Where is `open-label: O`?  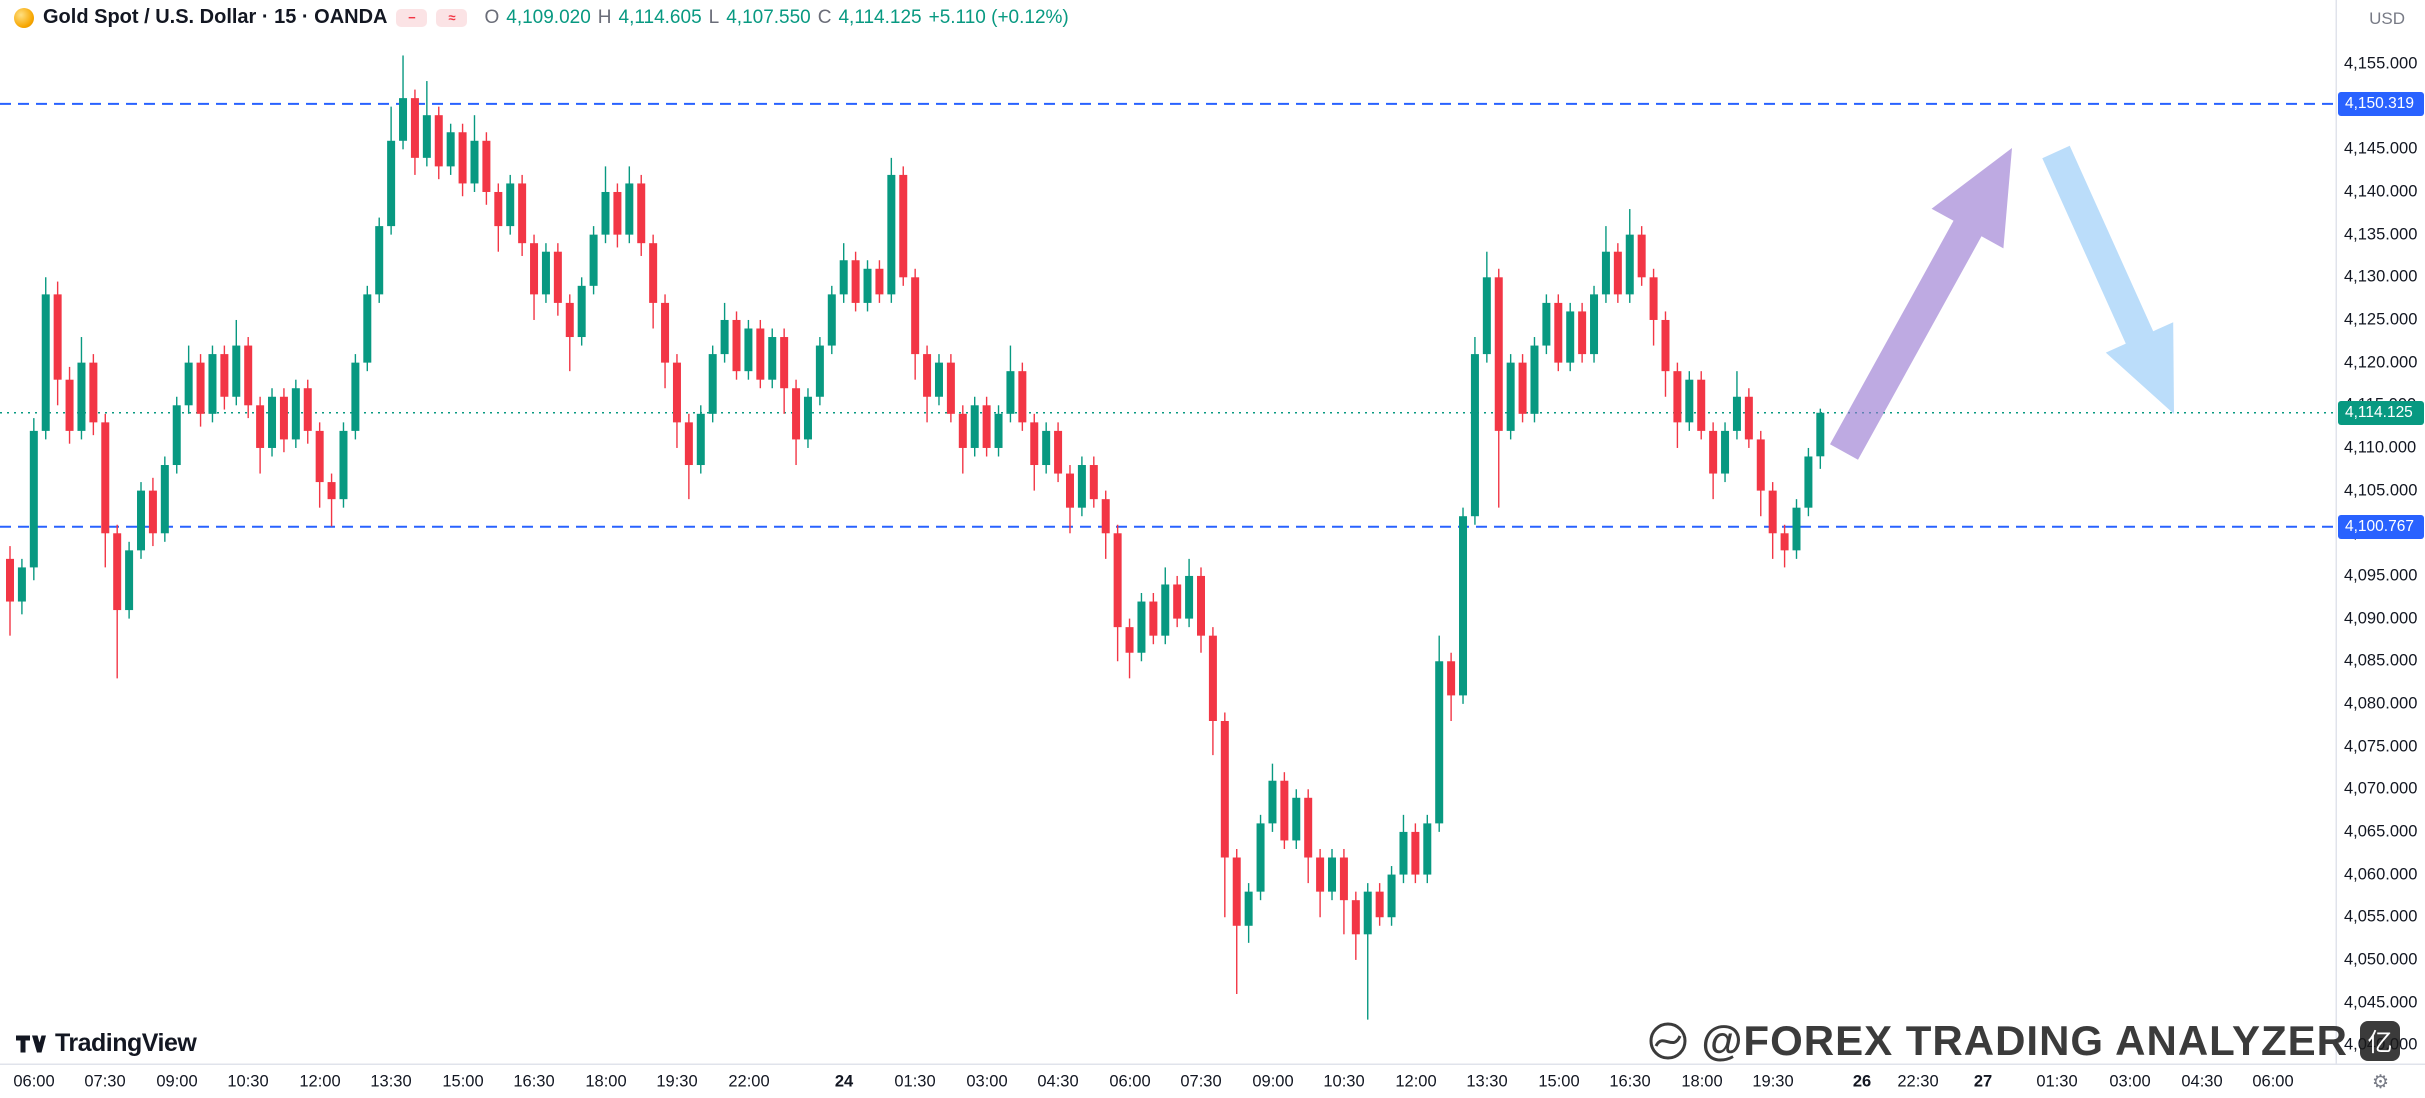 open-label: O is located at coordinates (492, 17).